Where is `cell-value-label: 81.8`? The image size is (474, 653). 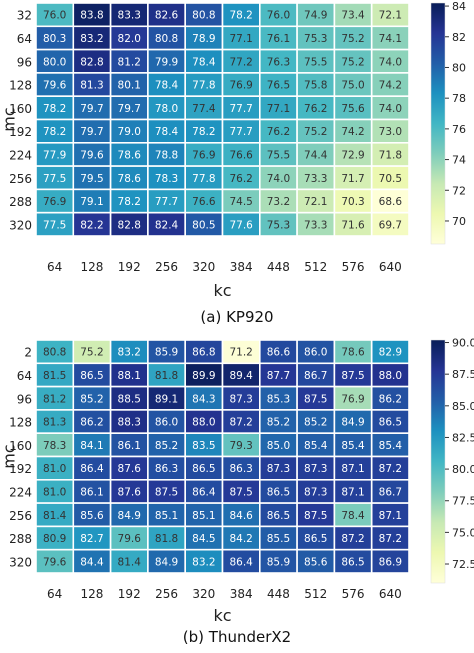 cell-value-label: 81.8 is located at coordinates (166, 376).